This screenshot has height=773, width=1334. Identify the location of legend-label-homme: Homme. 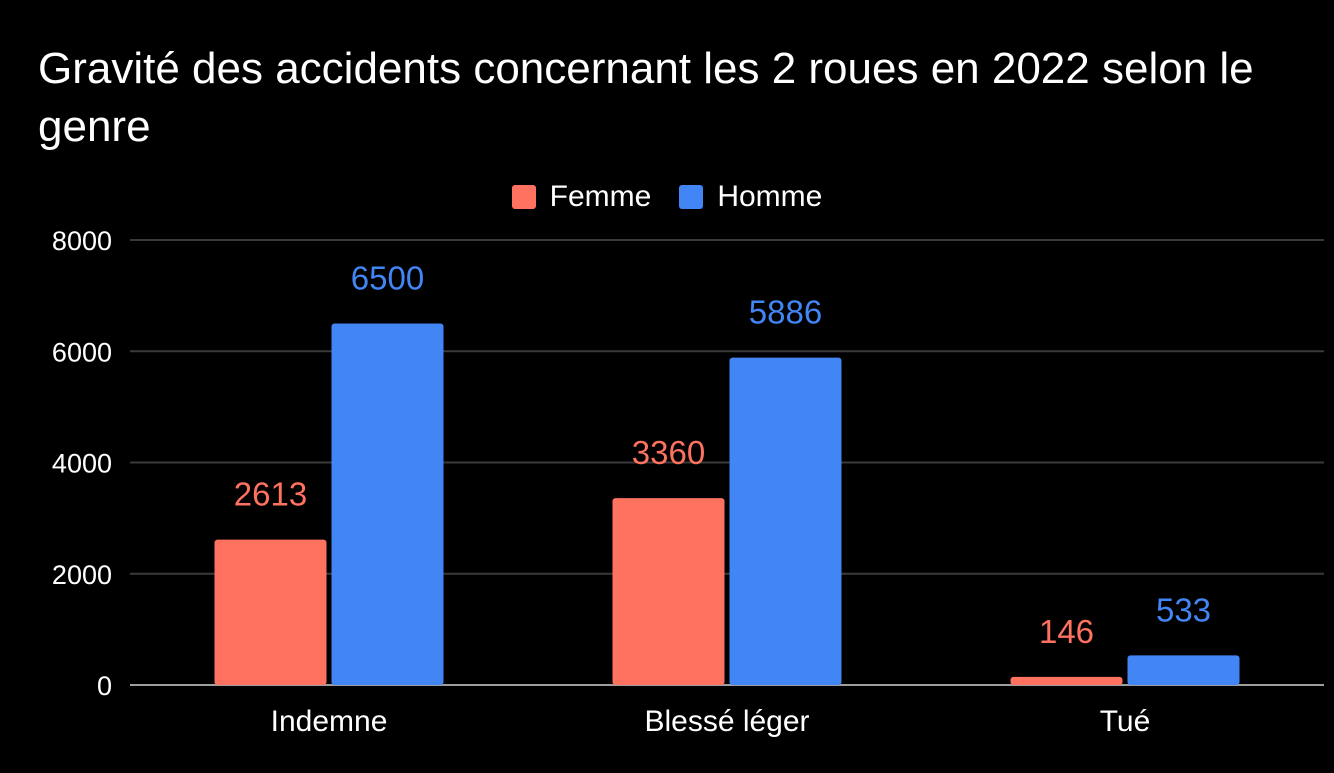
(770, 196).